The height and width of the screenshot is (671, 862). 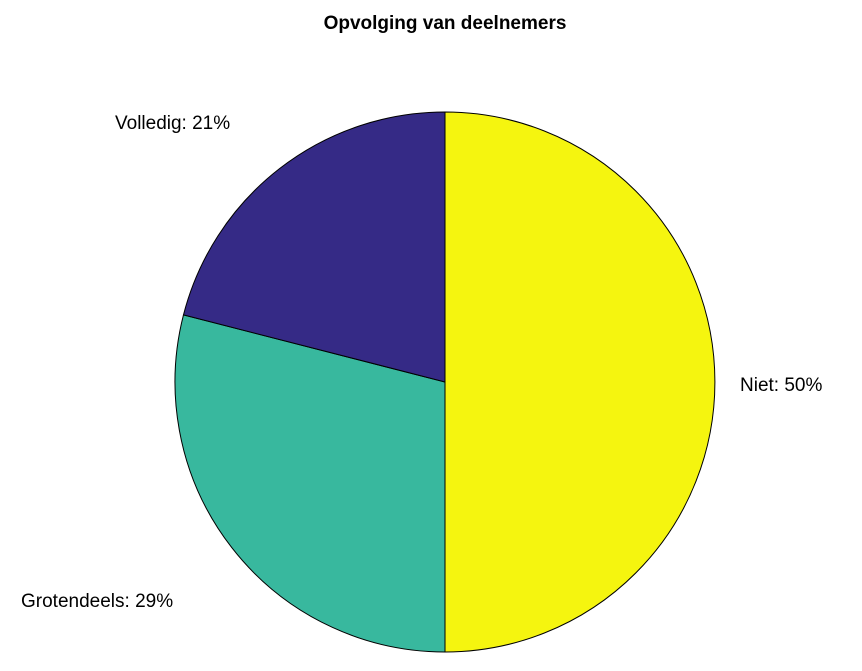 What do you see at coordinates (445, 23) in the screenshot?
I see `chart-title: Opvolging van deelnemers` at bounding box center [445, 23].